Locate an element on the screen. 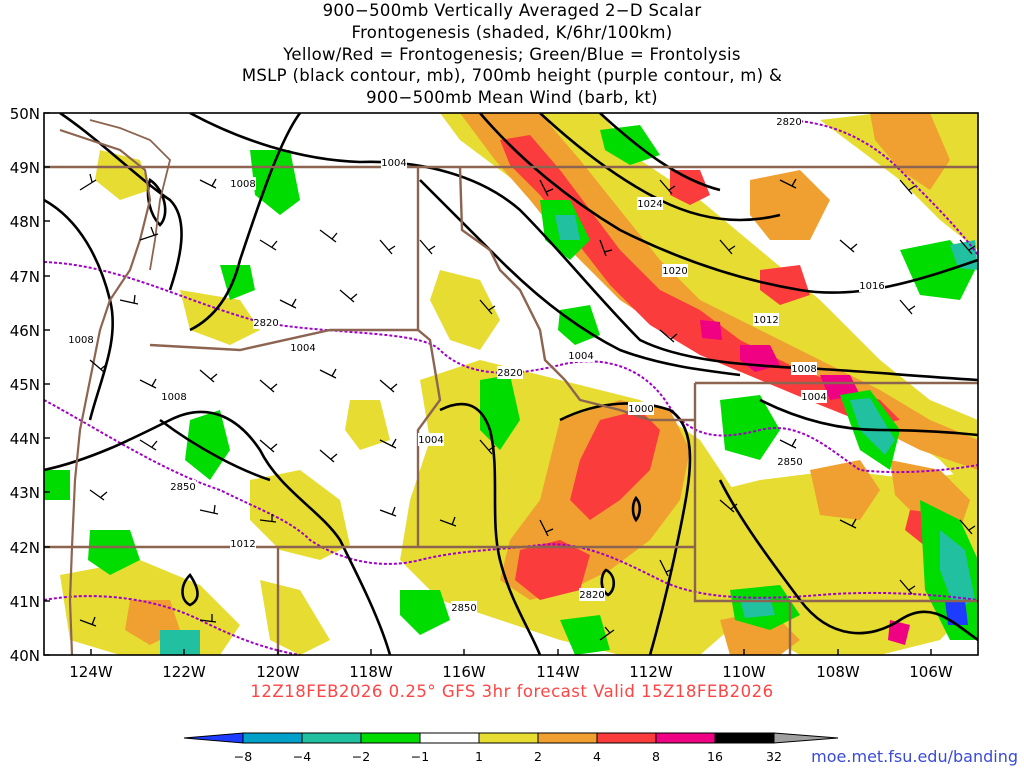 Image resolution: width=1024 pixels, height=768 pixels. colorbar-label: 32 is located at coordinates (774, 756).